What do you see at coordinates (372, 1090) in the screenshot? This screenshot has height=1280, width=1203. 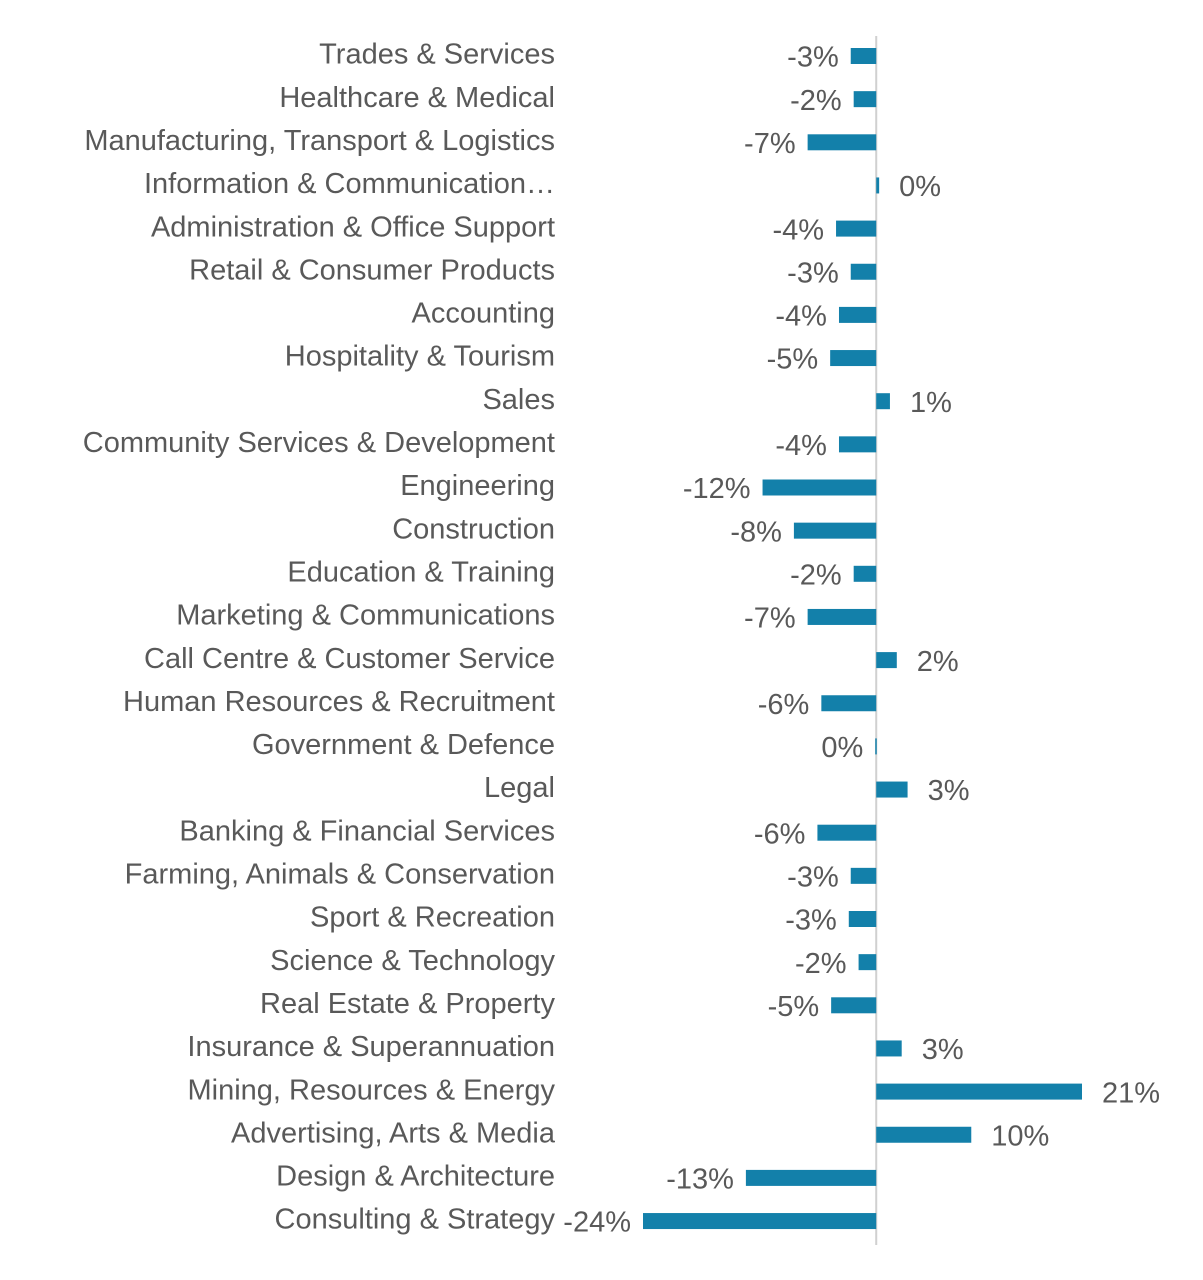 I see `category-label: Mining, Resources & Energy` at bounding box center [372, 1090].